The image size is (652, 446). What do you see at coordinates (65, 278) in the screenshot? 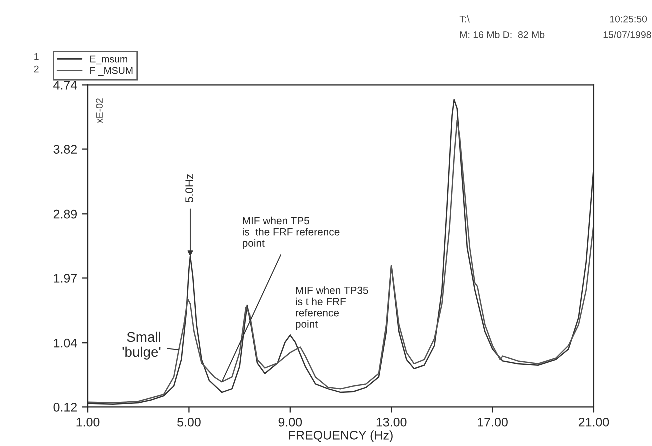
I see `y-tick-label: 1.97` at bounding box center [65, 278].